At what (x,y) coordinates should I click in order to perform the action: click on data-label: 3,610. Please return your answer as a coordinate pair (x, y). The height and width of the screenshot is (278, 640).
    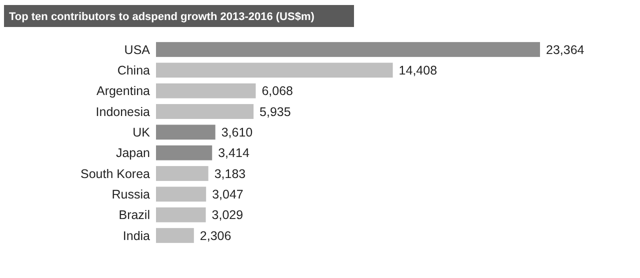
    Looking at the image, I should click on (237, 133).